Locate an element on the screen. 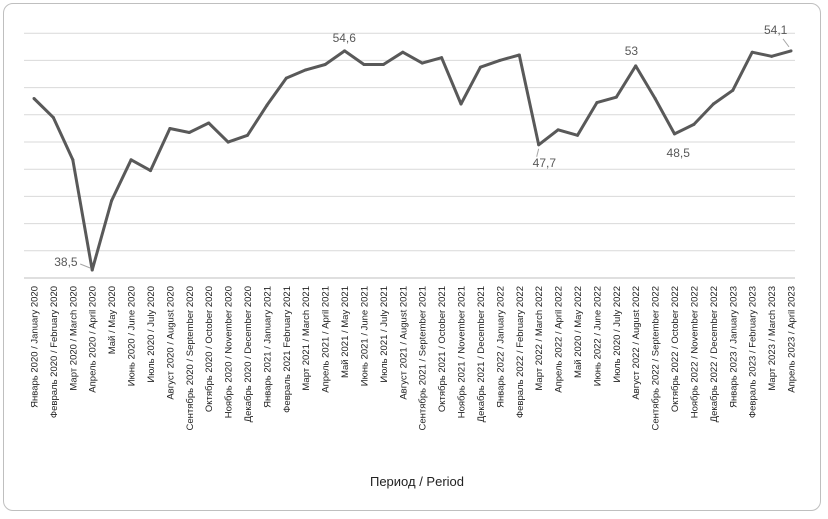 The width and height of the screenshot is (828, 519). x-tick-label: Апрель 2021 / April 2021 is located at coordinates (326, 339).